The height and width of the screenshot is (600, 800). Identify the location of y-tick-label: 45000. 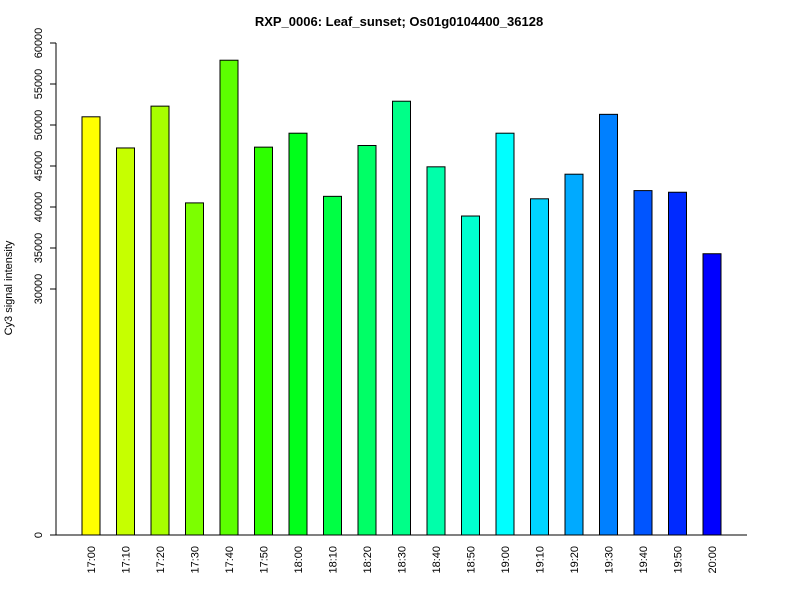
(39, 166).